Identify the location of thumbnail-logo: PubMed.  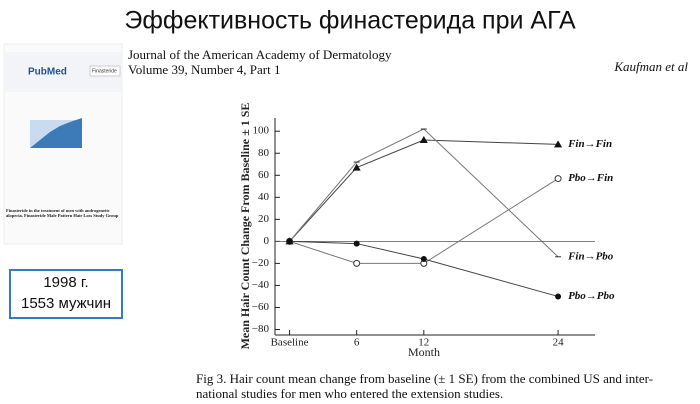
(47, 72).